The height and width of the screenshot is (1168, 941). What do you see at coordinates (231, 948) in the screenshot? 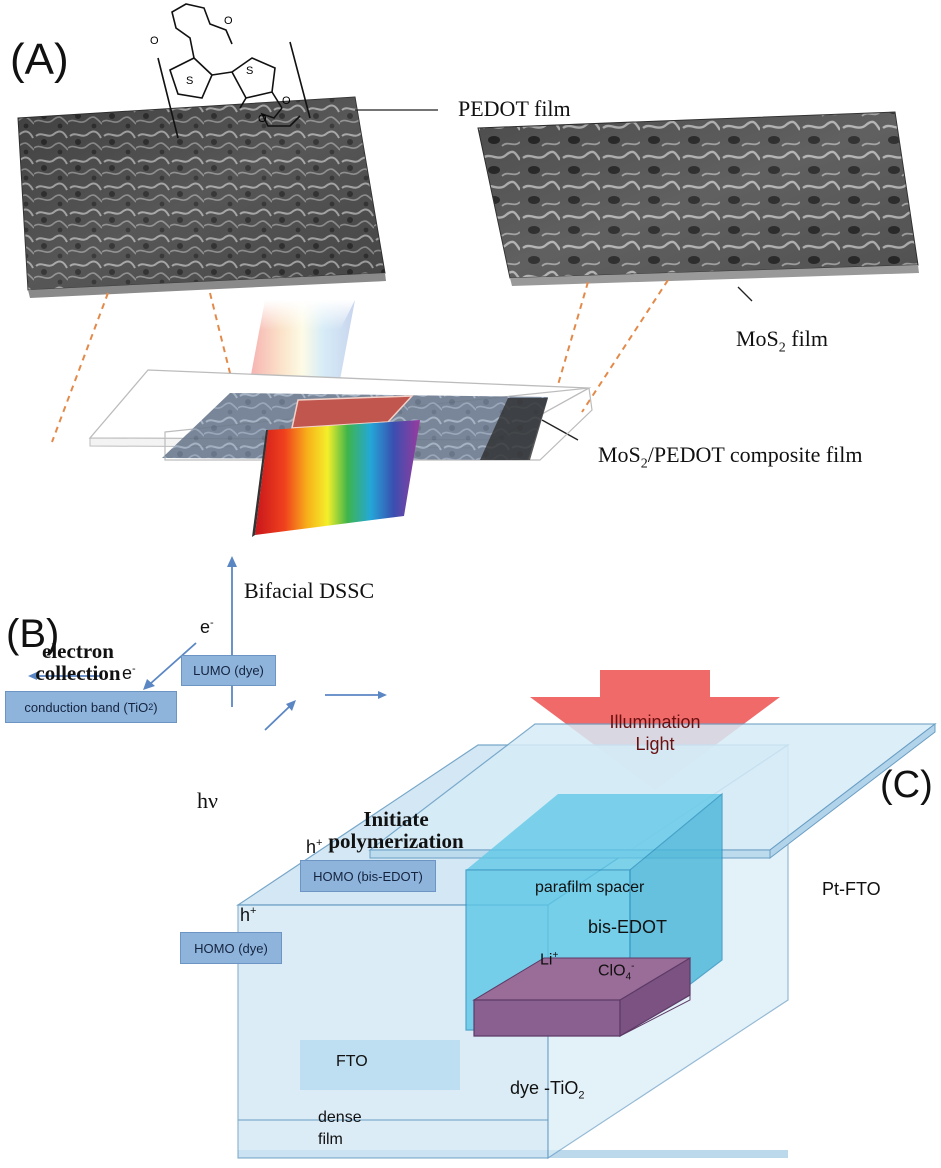
I see `homo-dye-box: HOMO (dye)` at bounding box center [231, 948].